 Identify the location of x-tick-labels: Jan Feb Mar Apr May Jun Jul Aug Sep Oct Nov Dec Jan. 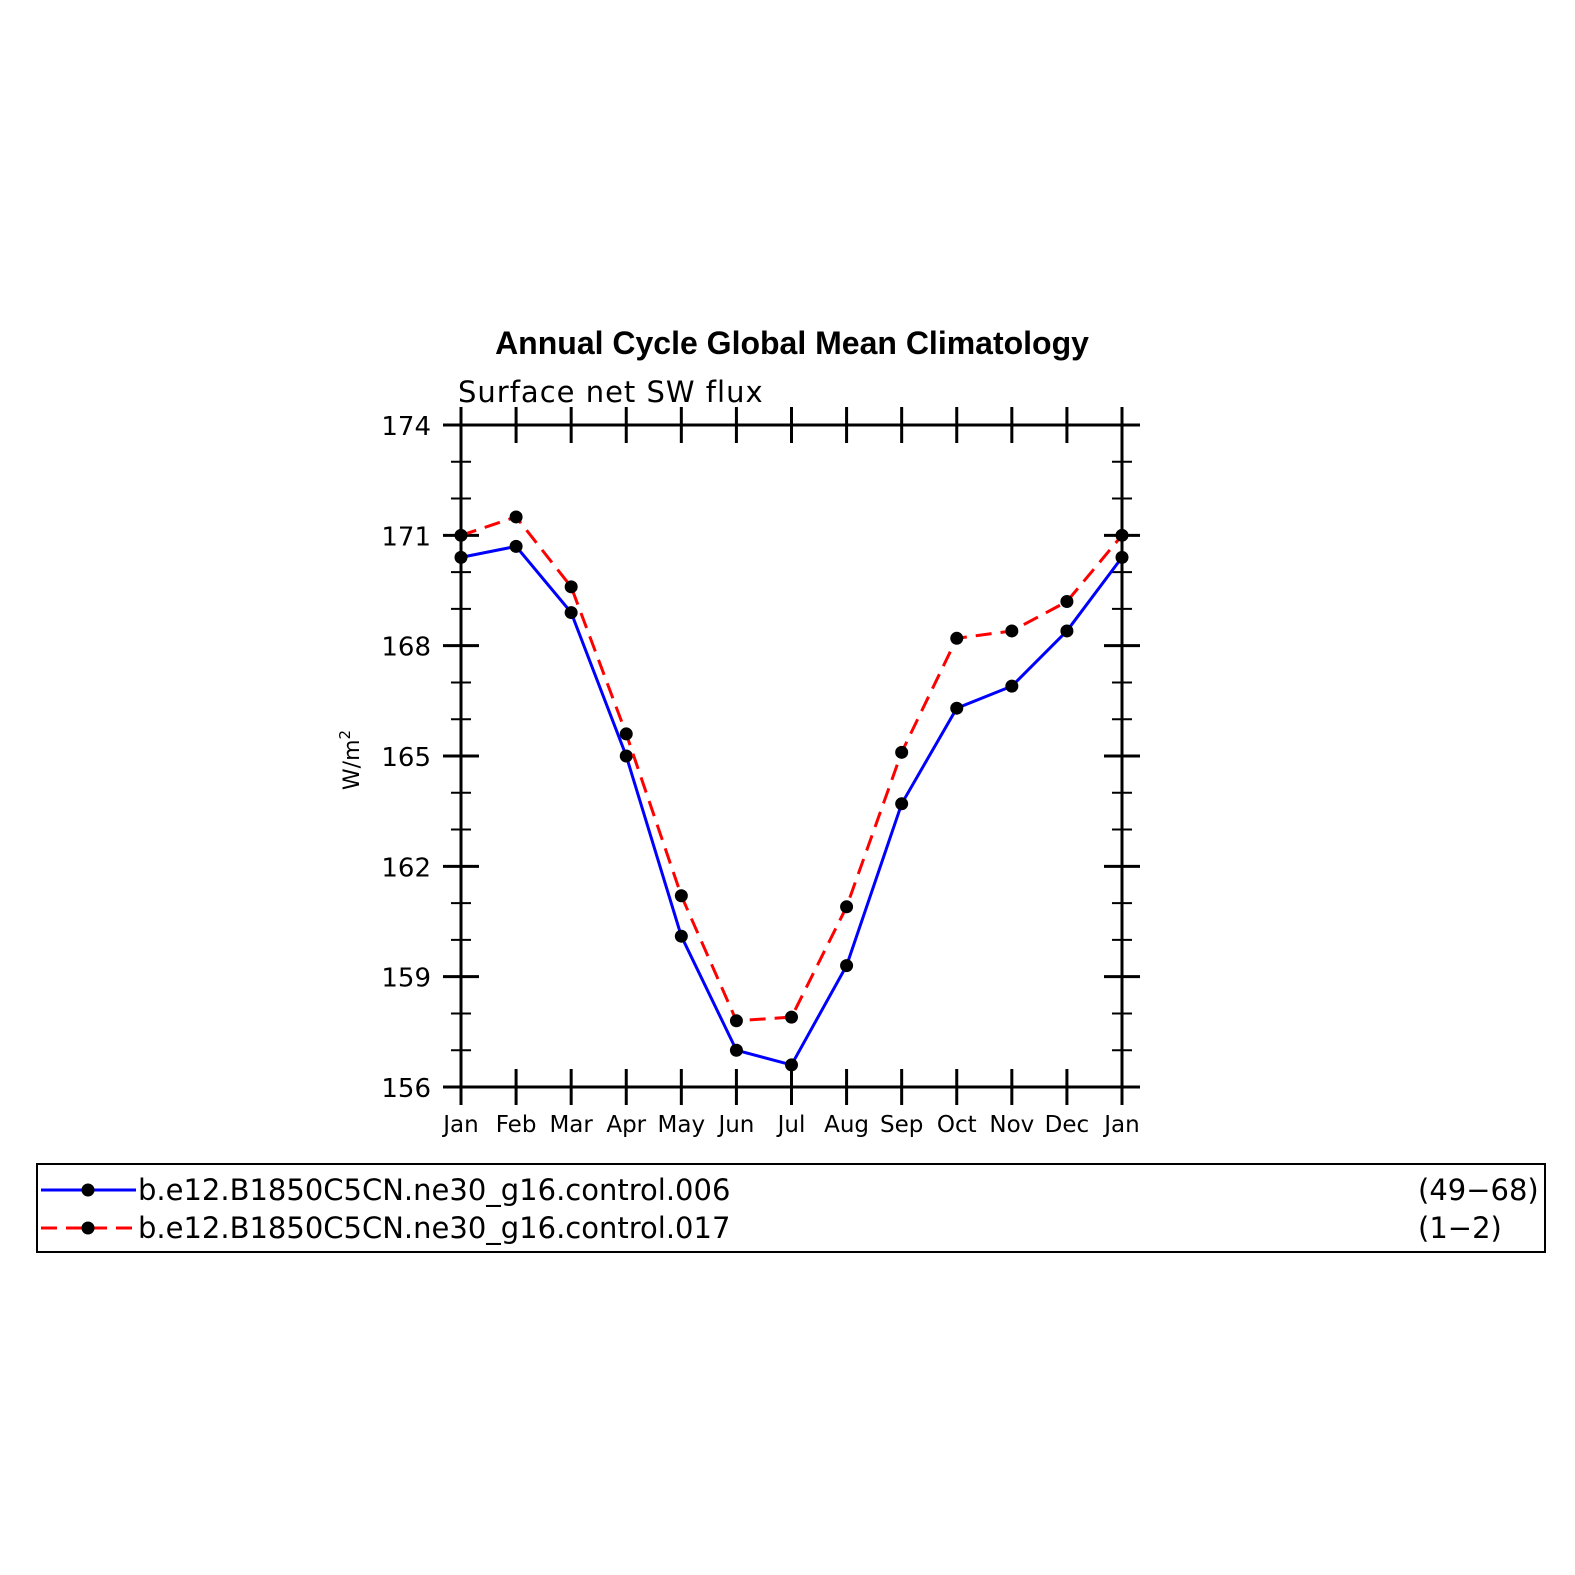
(790, 1125).